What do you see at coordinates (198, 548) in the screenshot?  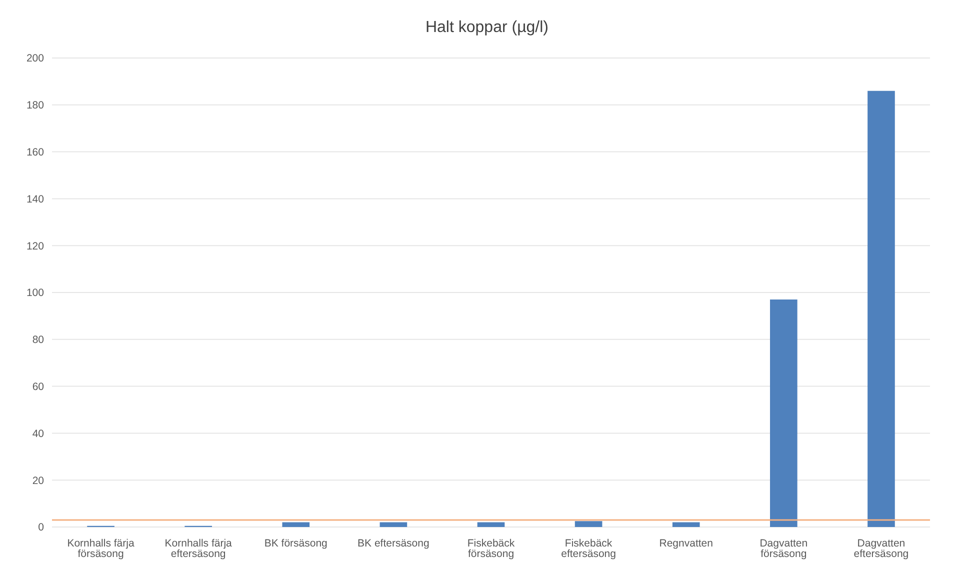 I see `x-tick-label: Kornhalls färja eftersäsong` at bounding box center [198, 548].